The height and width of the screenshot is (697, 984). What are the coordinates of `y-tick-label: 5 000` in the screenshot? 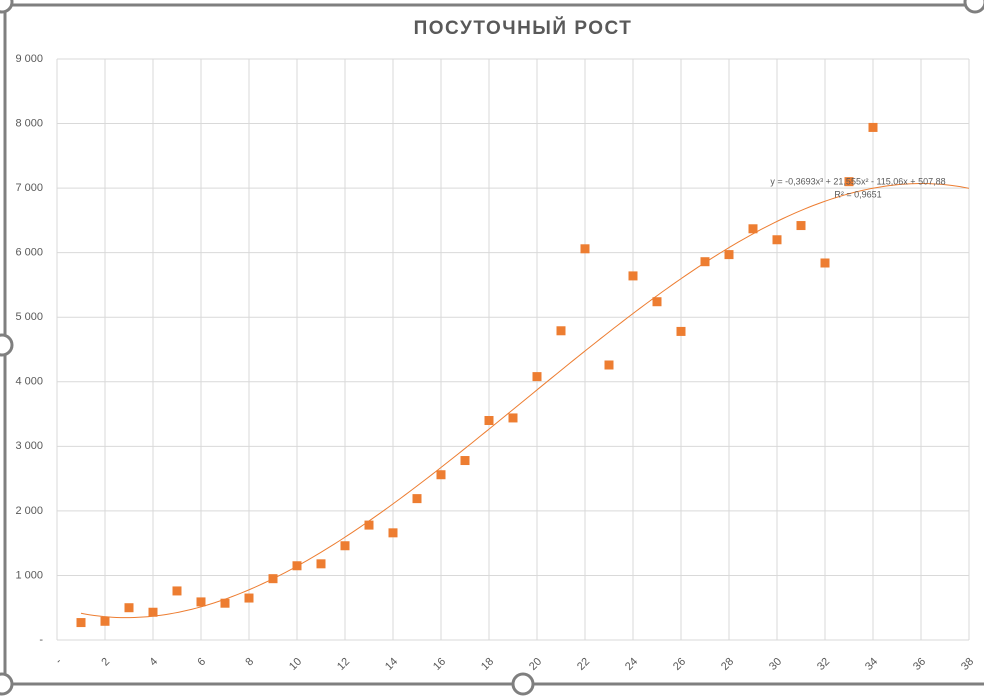 It's located at (29, 317).